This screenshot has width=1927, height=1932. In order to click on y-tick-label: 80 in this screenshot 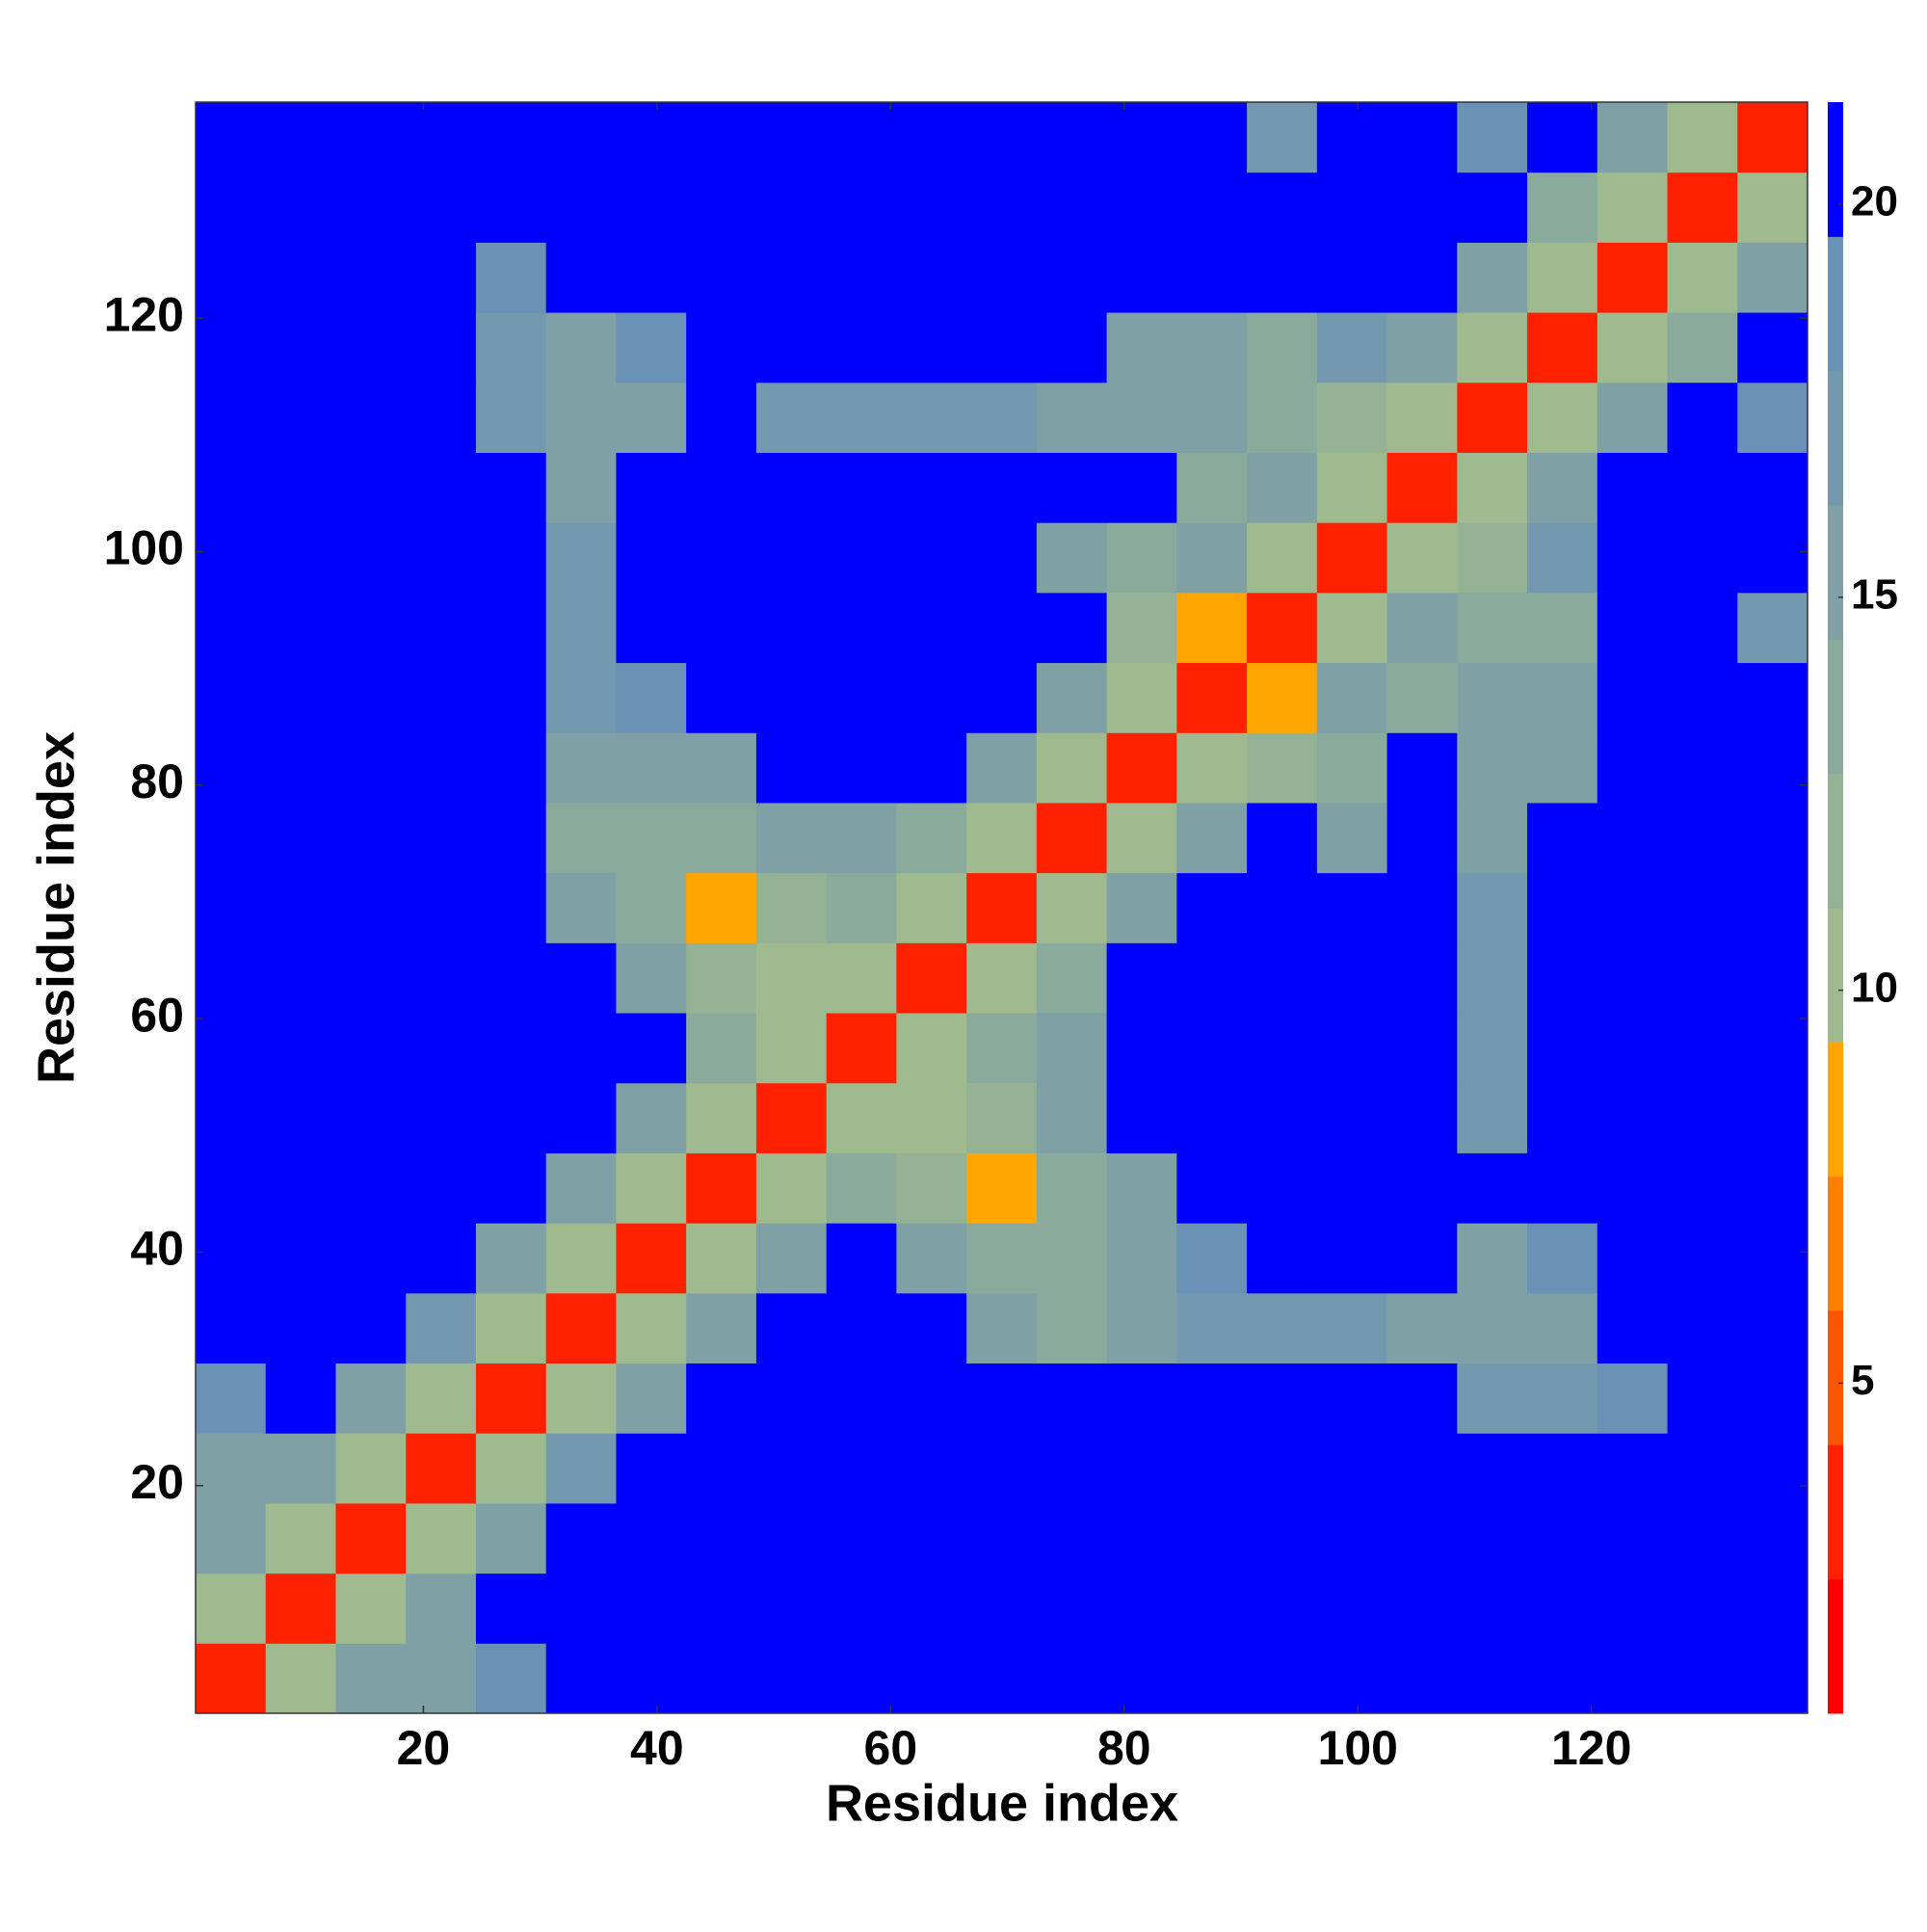, I will do `click(157, 781)`.